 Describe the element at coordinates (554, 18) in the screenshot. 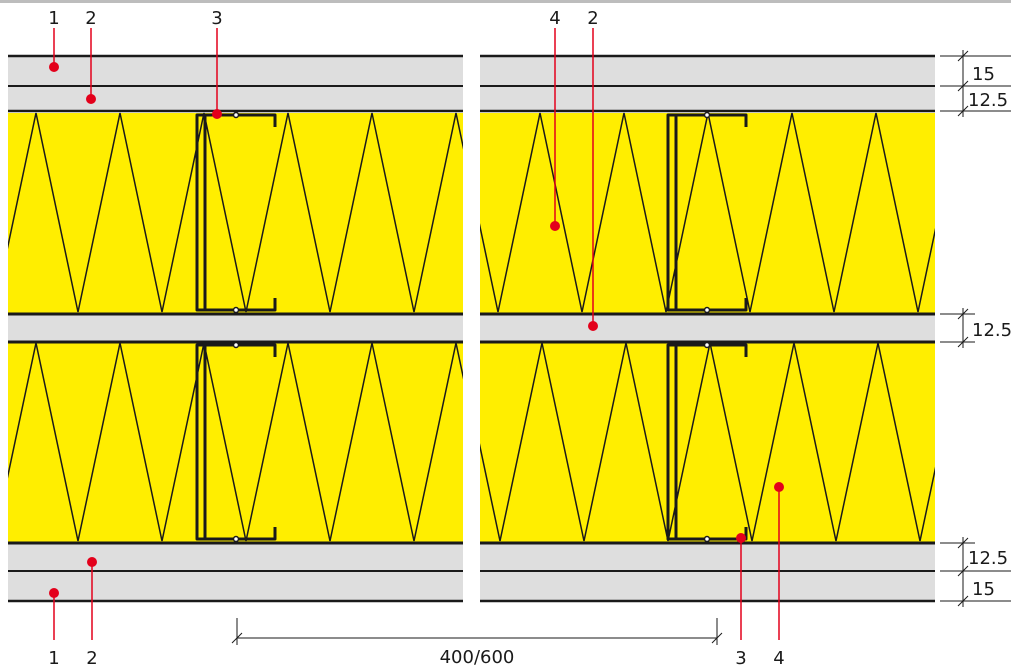

I see `callout-top-4: 4` at that location.